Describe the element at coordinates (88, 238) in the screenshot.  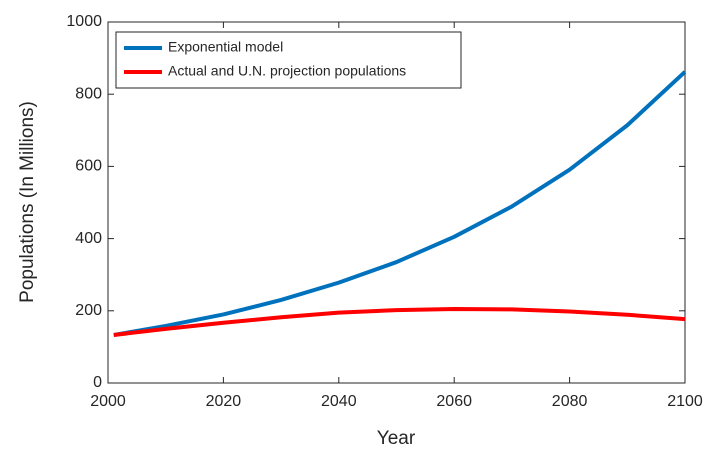
I see `y-tick-label: 400` at that location.